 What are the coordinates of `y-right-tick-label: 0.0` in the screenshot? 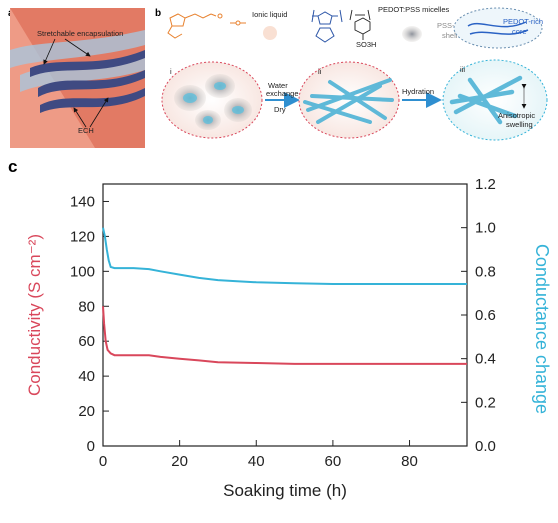 It's located at (485, 446).